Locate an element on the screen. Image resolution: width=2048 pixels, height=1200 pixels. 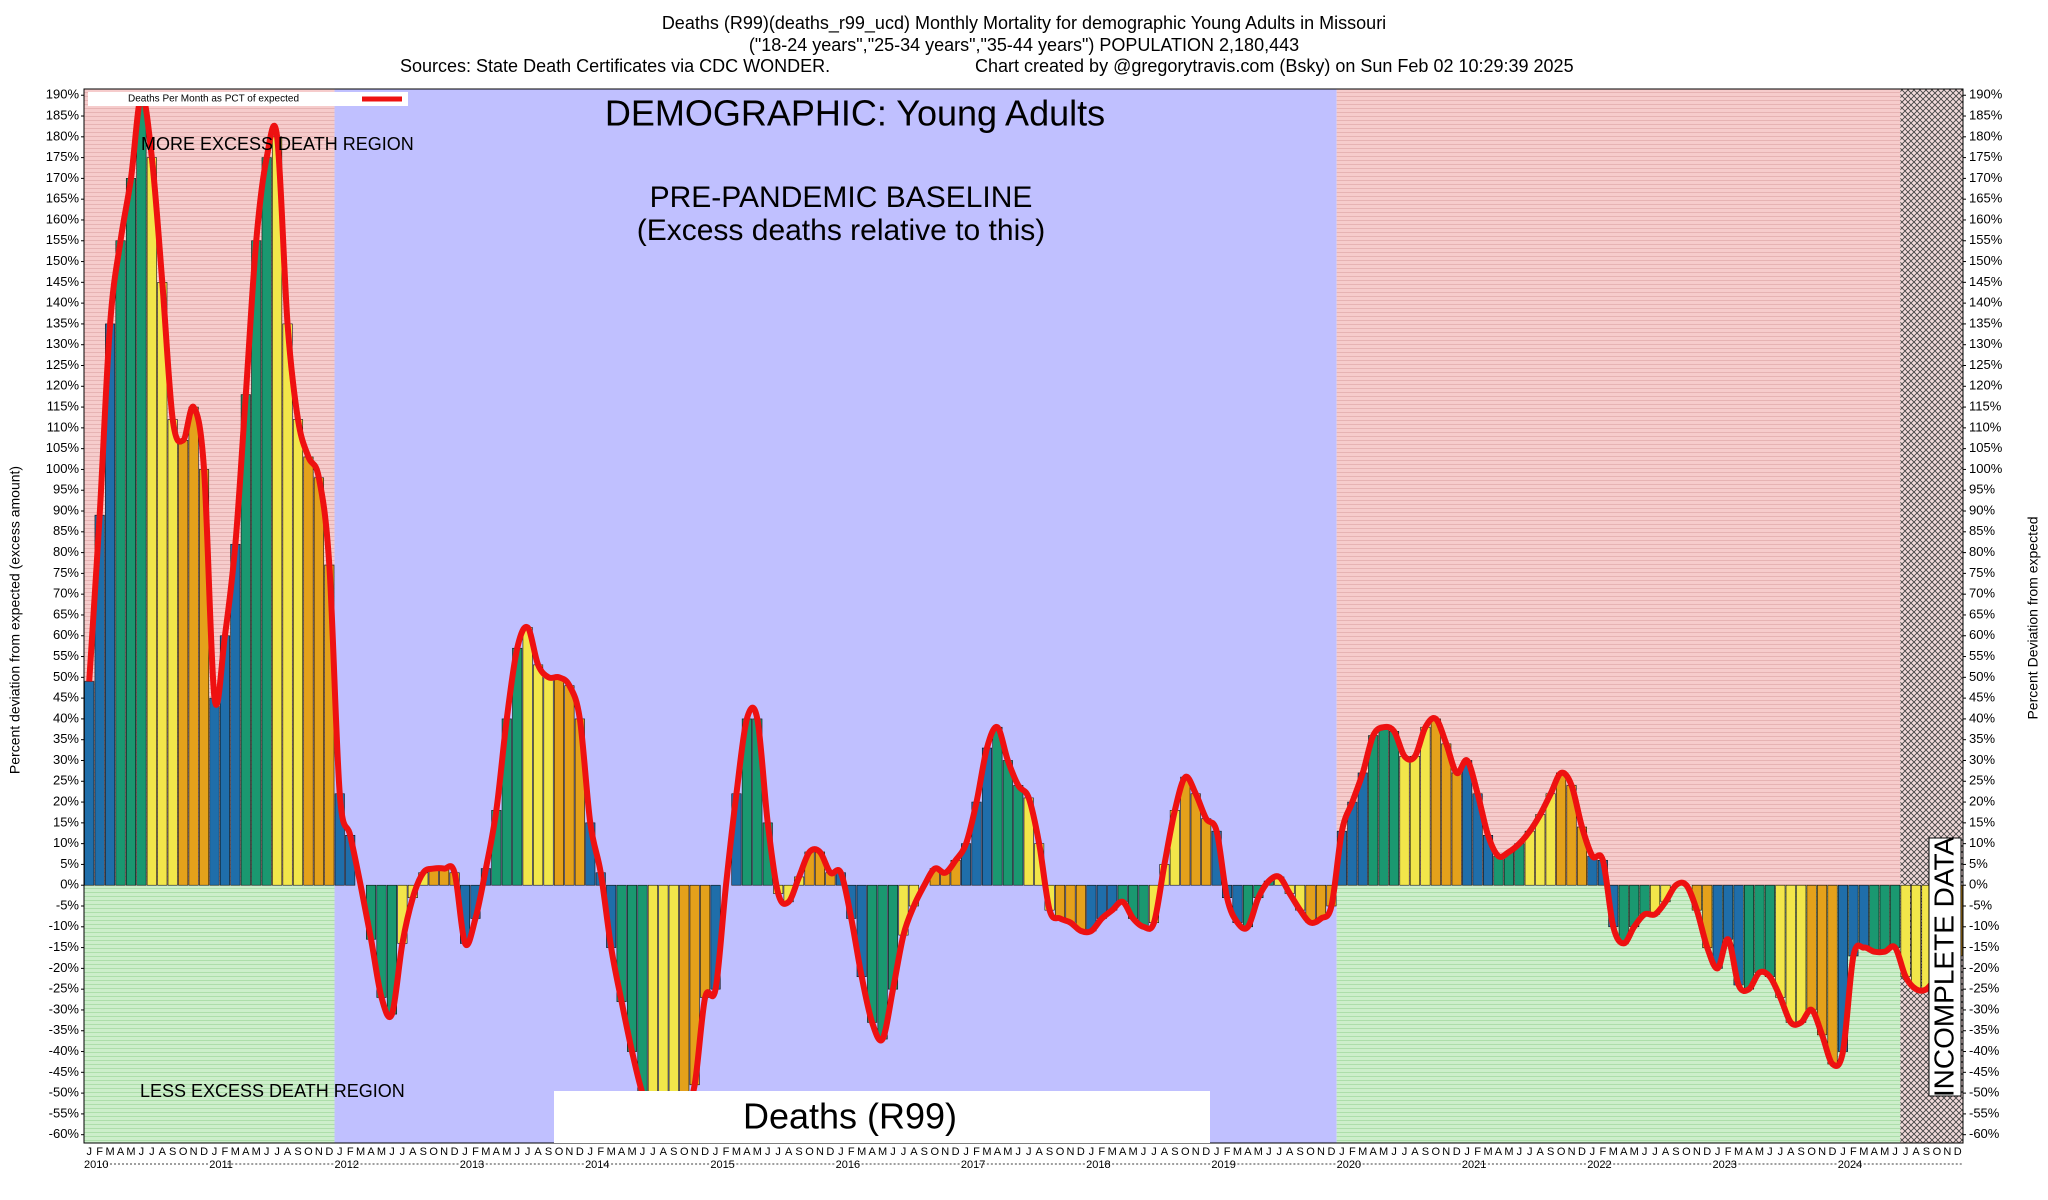
y2-tick-label: -5% is located at coordinates (1981, 904).